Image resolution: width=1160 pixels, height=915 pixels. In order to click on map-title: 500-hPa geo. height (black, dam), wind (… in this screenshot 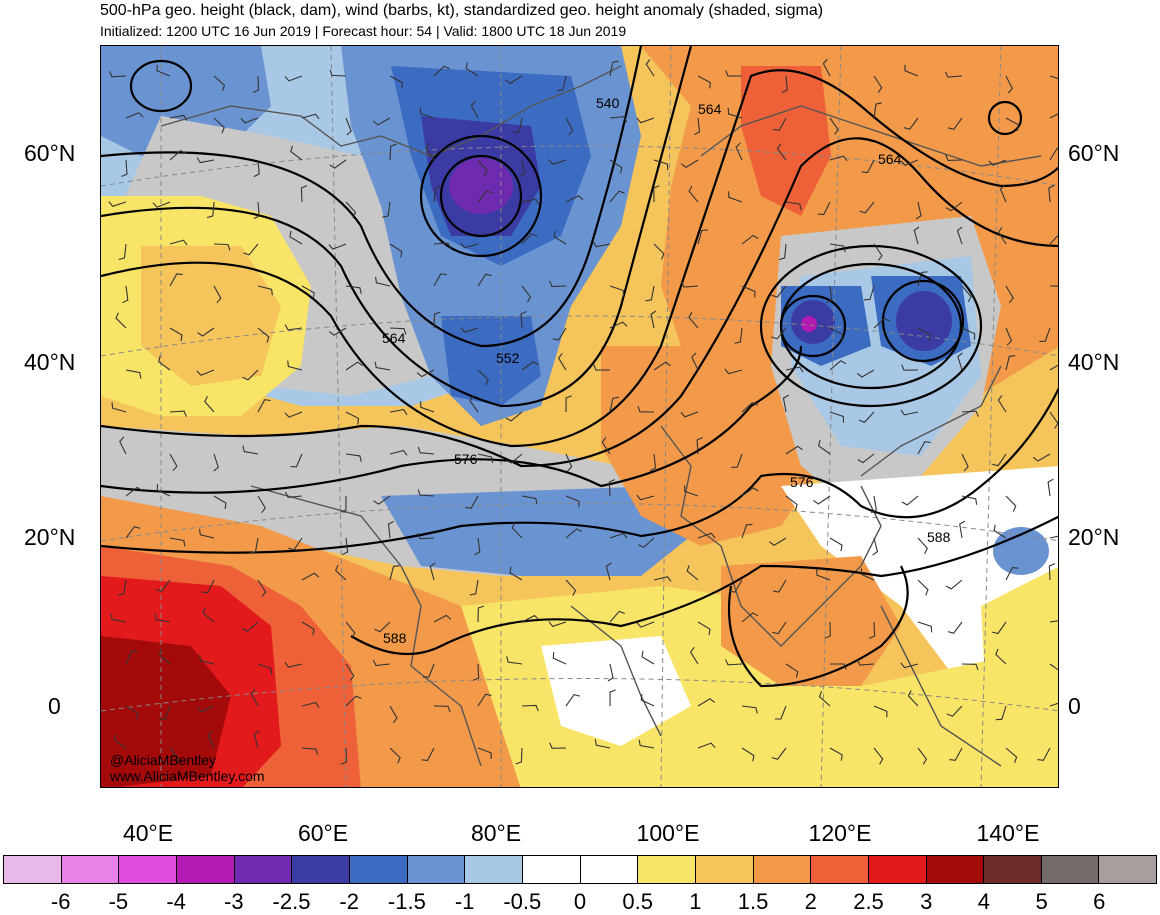, I will do `click(462, 10)`.